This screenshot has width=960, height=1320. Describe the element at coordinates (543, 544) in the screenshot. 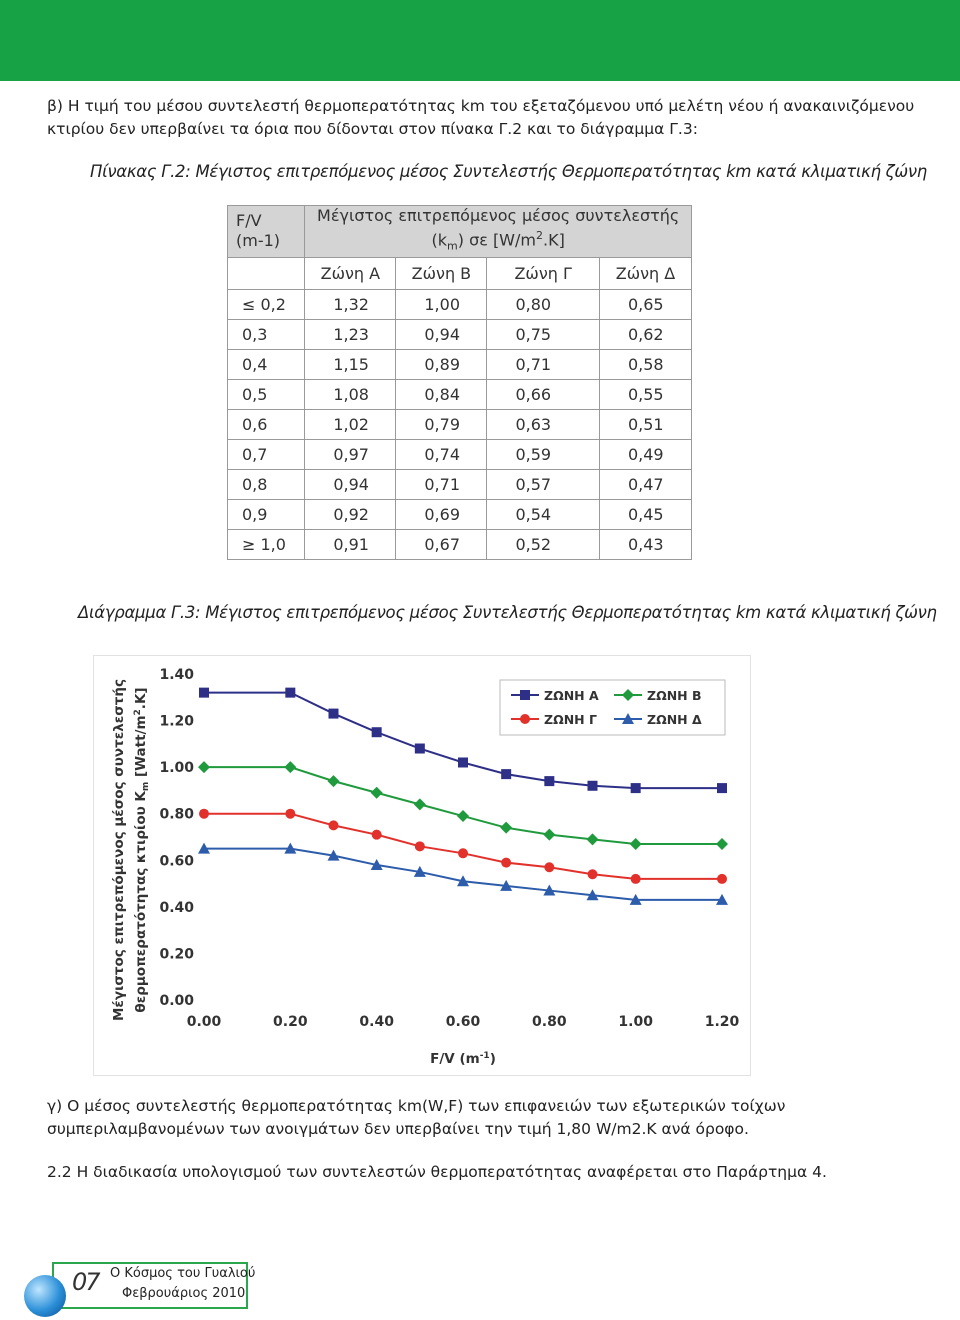

I see `cell: 0,52` at that location.